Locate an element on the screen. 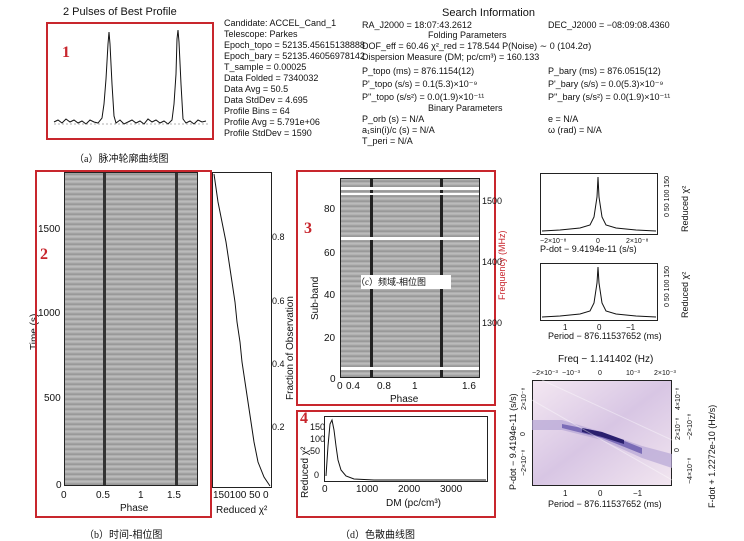 The image size is (744, 541). phase-tick: 0 is located at coordinates (64, 495).